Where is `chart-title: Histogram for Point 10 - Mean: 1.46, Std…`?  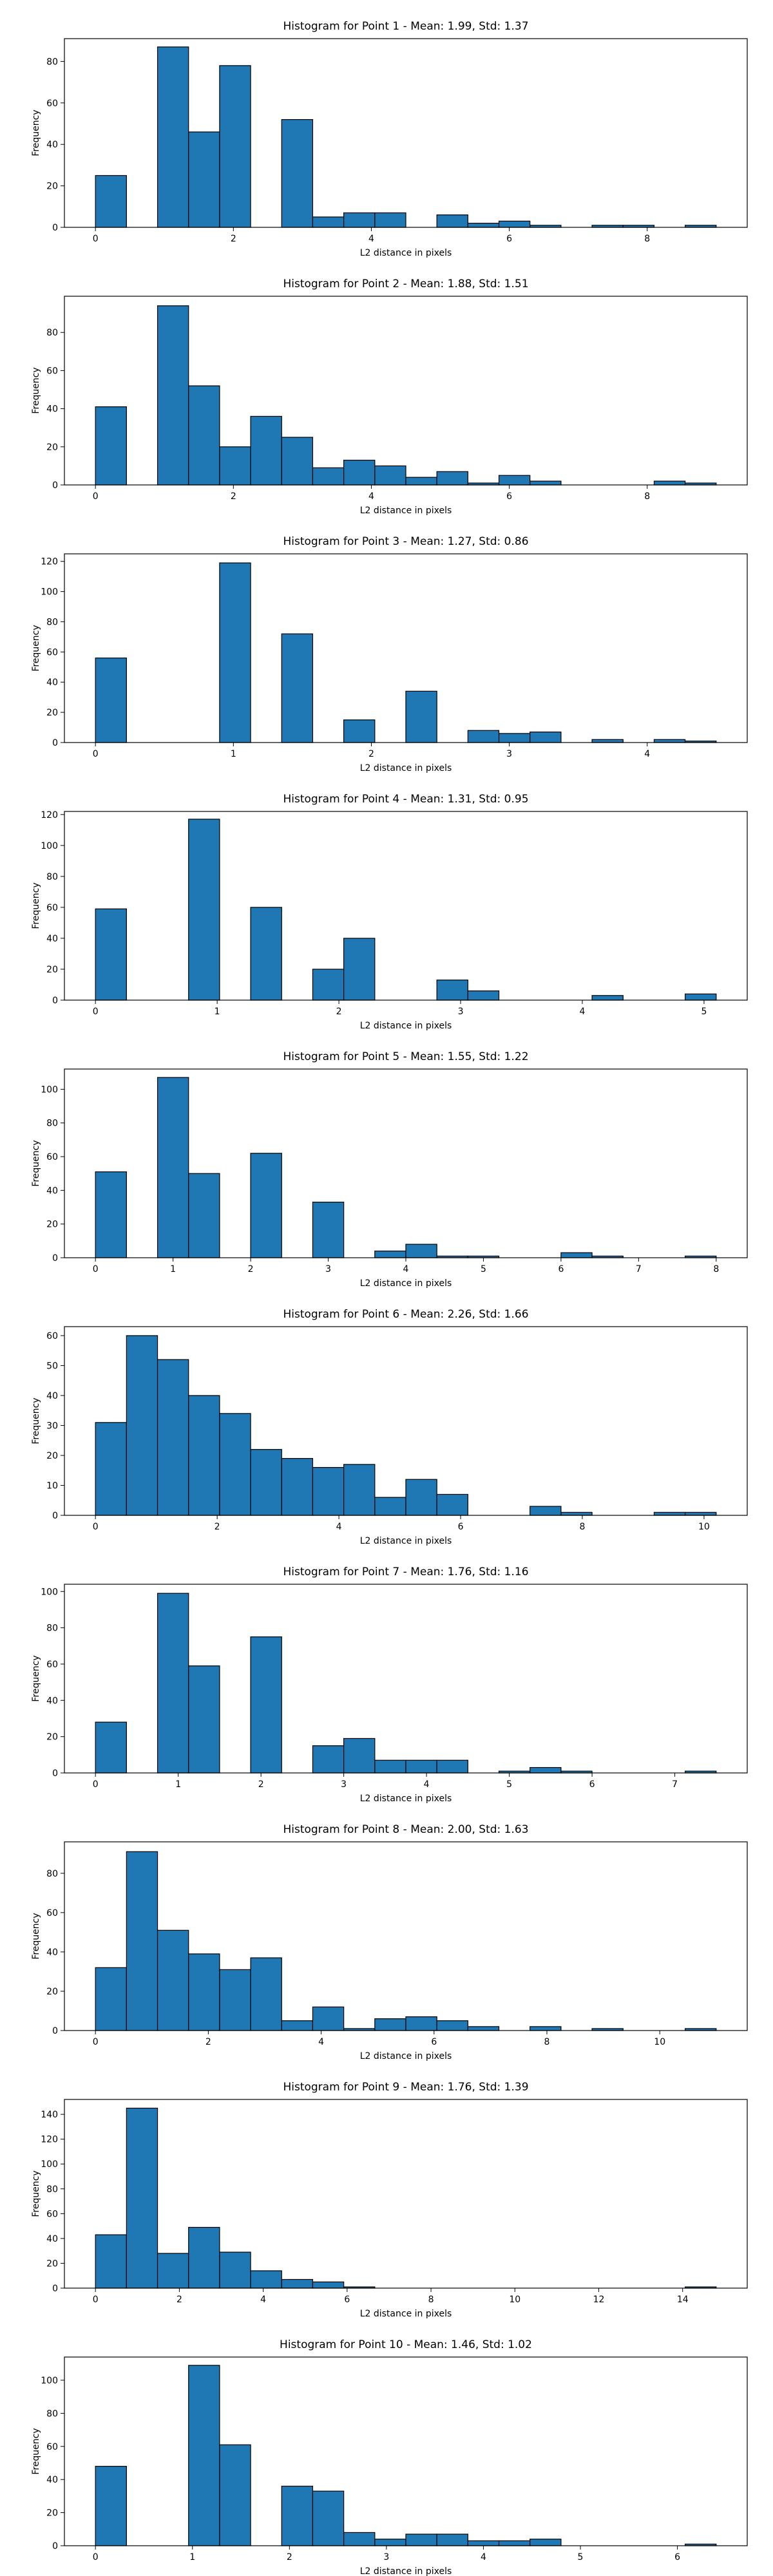
chart-title: Histogram for Point 10 - Mean: 1.46, Std… is located at coordinates (406, 2344).